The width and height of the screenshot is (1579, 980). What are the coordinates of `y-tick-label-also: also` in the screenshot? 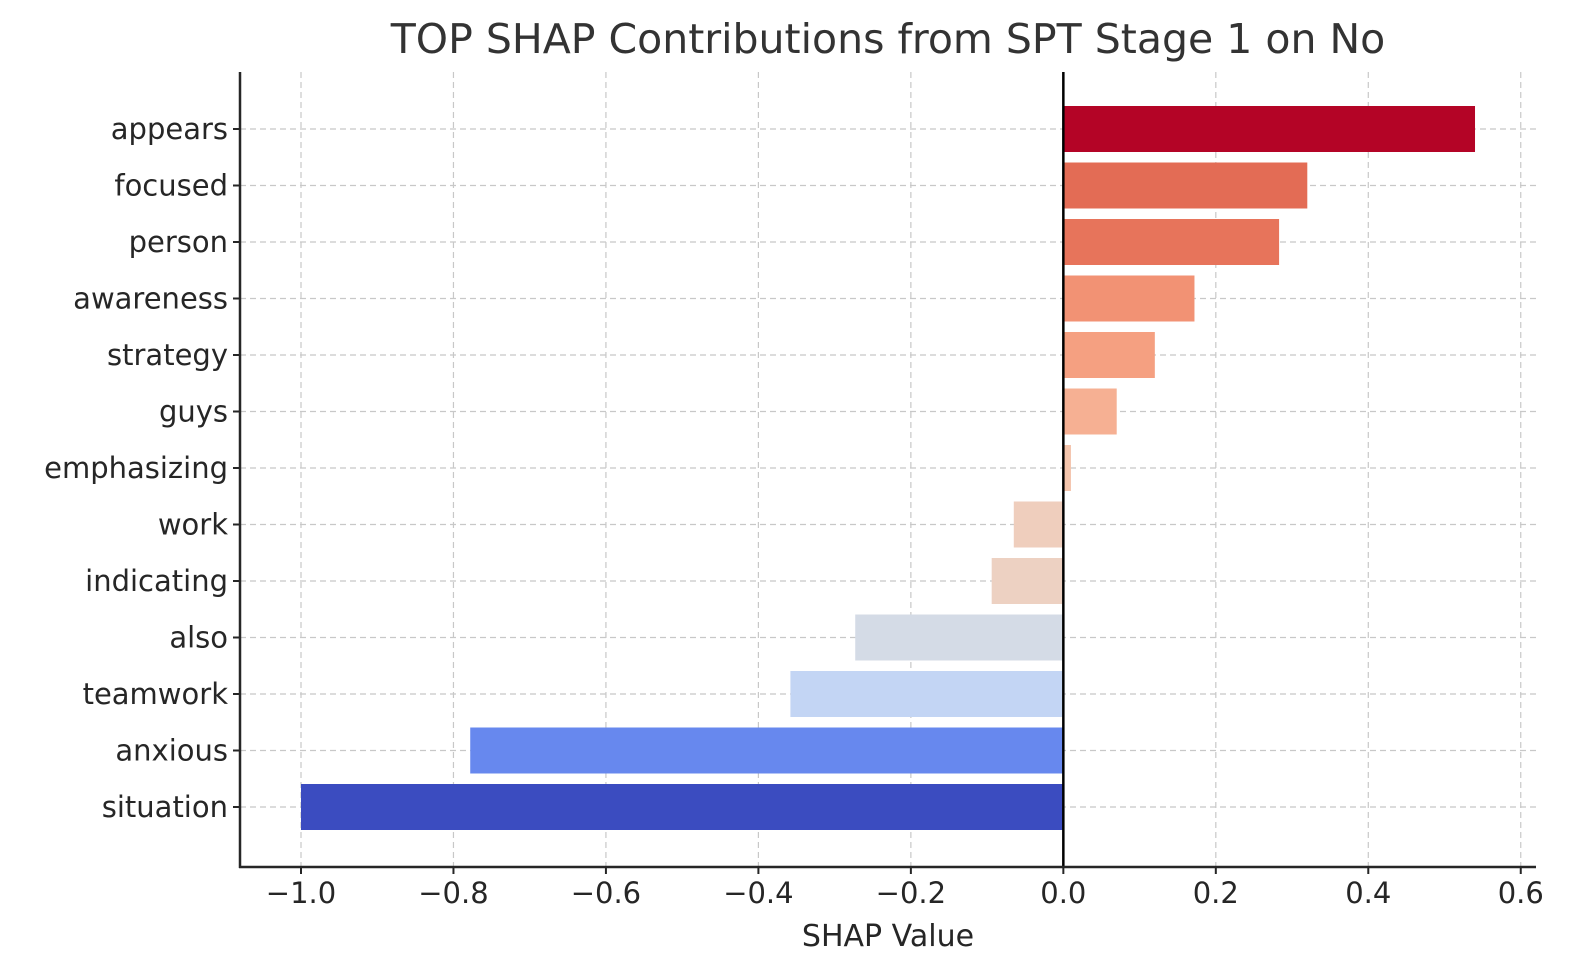 It's located at (198, 638).